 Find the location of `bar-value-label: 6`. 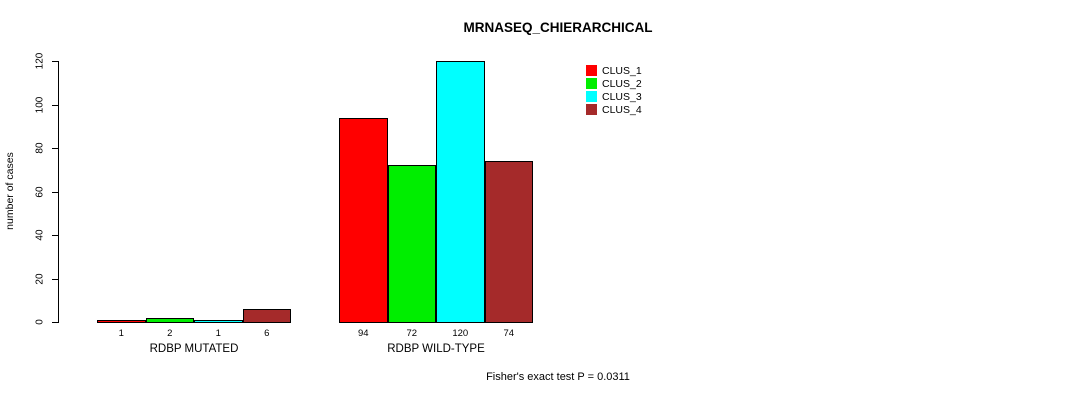

bar-value-label: 6 is located at coordinates (267, 333).